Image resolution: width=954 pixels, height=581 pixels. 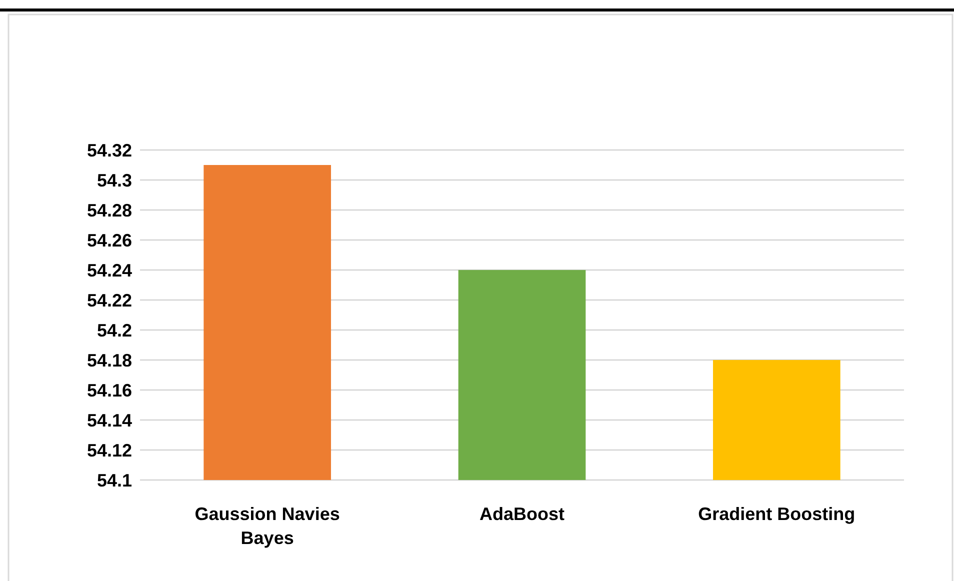 I want to click on x-tick-label: Gradient Boosting, so click(x=777, y=514).